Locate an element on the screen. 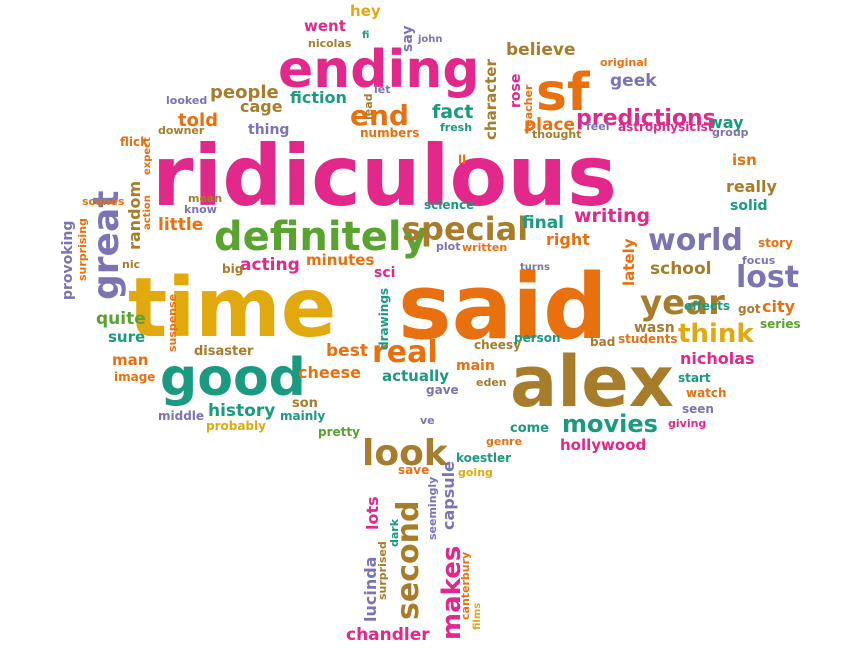 The width and height of the screenshot is (864, 648). word-isn: isn is located at coordinates (744, 160).